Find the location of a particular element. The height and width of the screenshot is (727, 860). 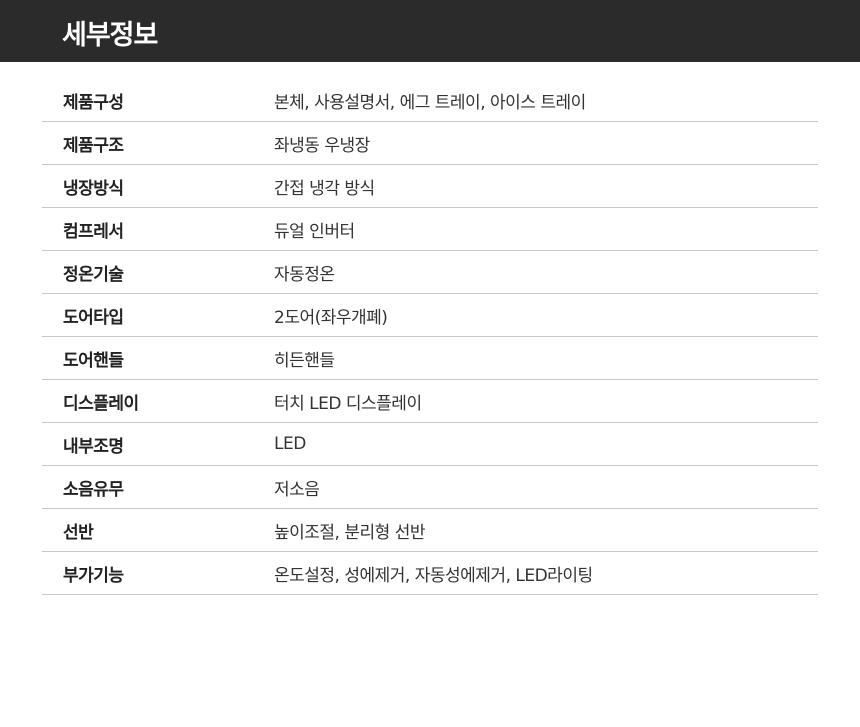

spec-value: 2도어(좌우개폐) is located at coordinates (331, 317).